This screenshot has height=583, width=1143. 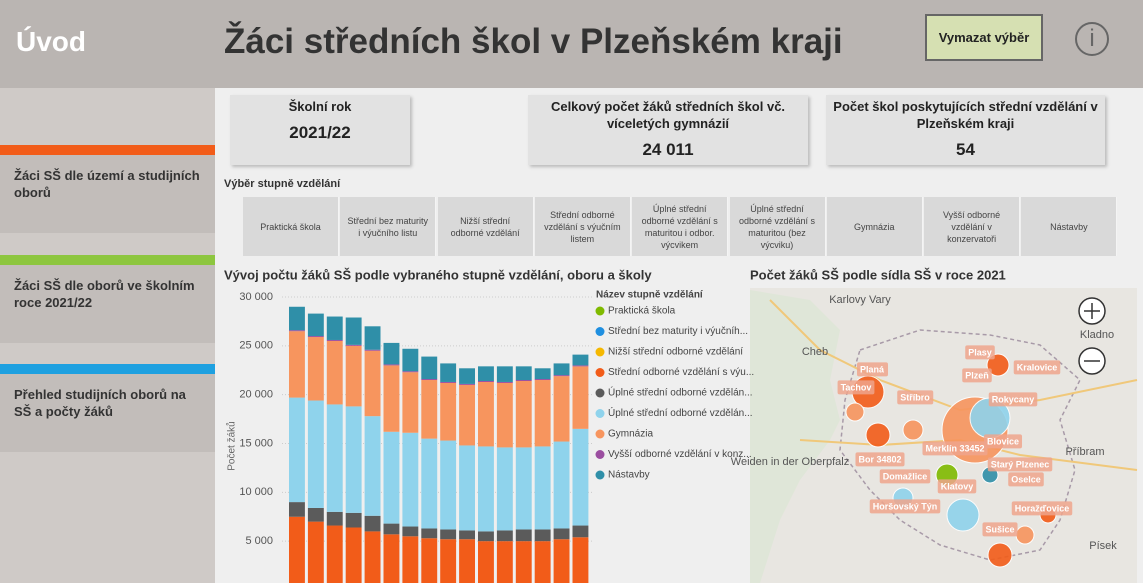 What do you see at coordinates (107, 369) in the screenshot?
I see `nav-accent` at bounding box center [107, 369].